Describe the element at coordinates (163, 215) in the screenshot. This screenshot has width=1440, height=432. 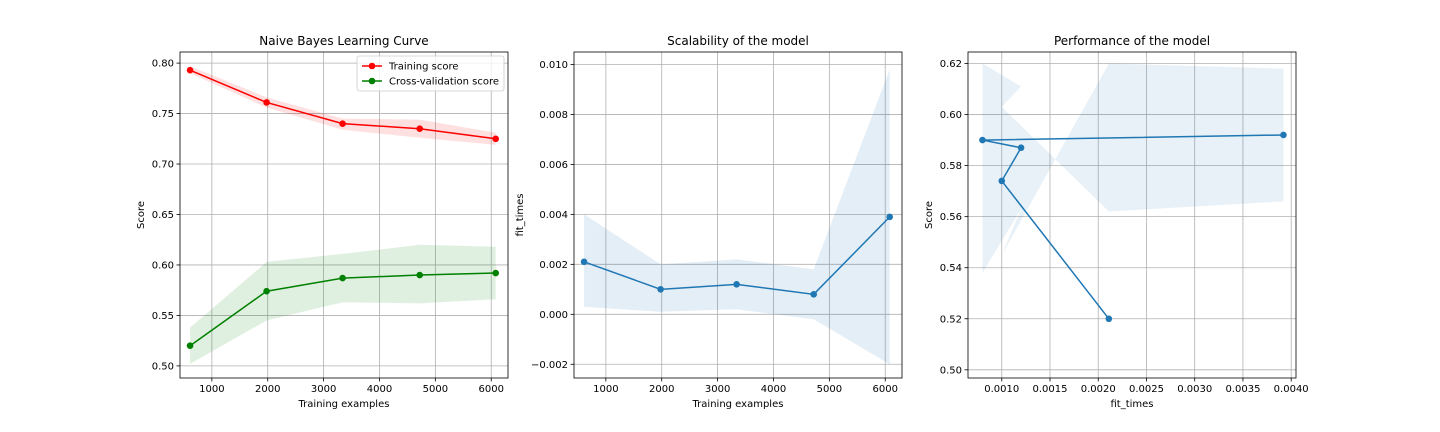
I see `y-tick-label: 0.65` at that location.